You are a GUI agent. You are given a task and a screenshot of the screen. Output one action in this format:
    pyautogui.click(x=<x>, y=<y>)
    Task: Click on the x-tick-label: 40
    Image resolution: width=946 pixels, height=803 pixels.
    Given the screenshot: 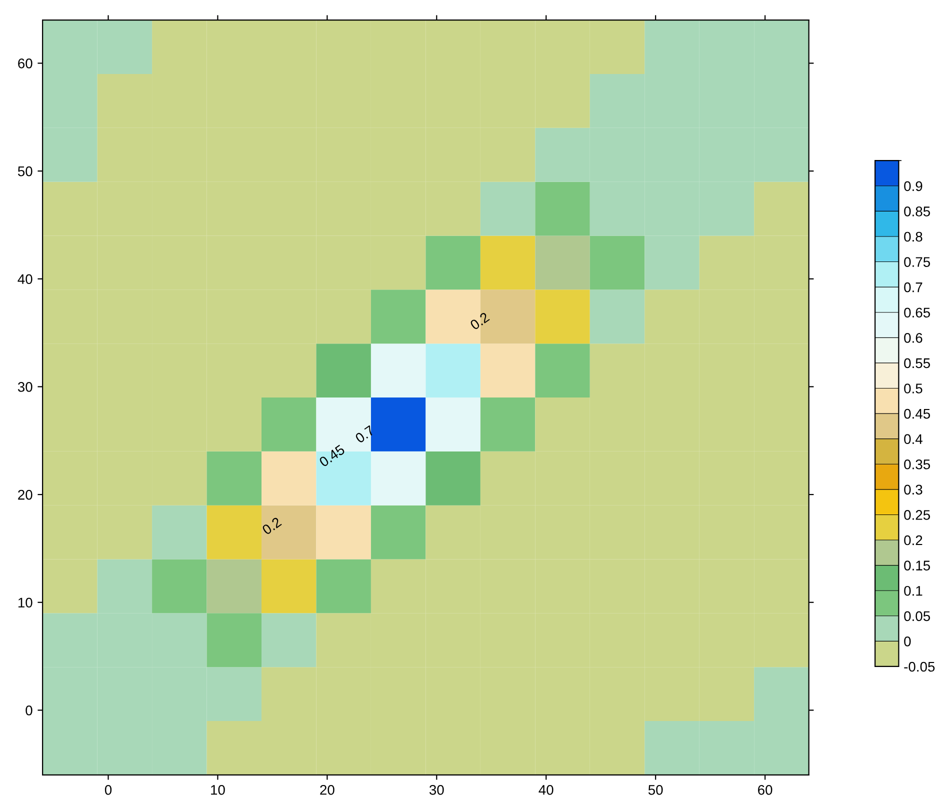 What is the action you would take?
    pyautogui.click(x=546, y=789)
    